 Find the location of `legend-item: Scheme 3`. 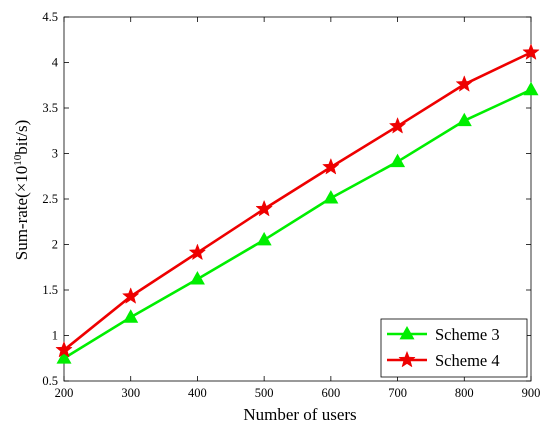

legend-item: Scheme 3 is located at coordinates (443, 334).